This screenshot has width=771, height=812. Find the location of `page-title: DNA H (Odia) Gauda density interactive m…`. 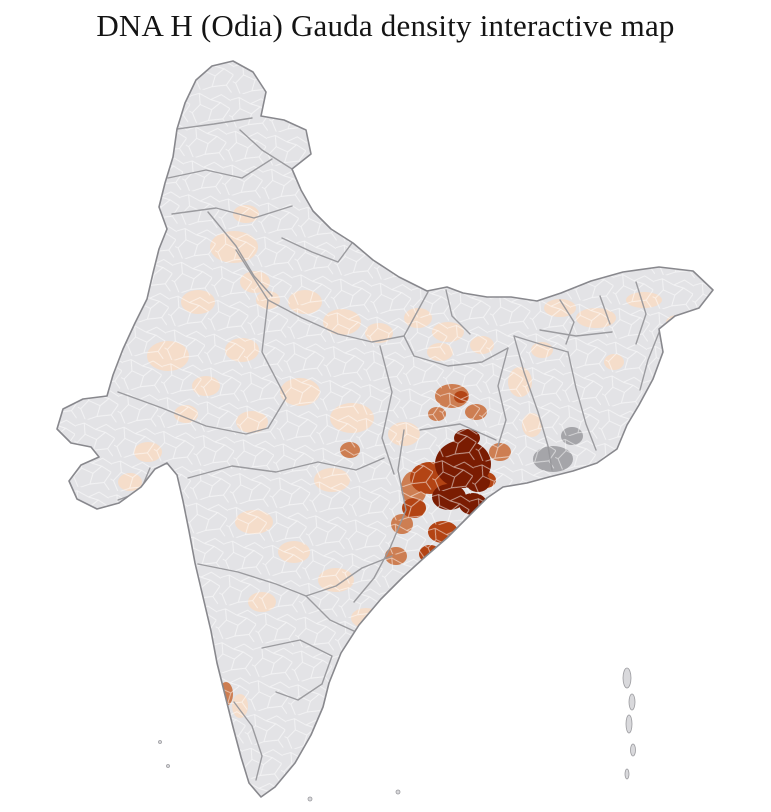

page-title: DNA H (Odia) Gauda density interactive m… is located at coordinates (385, 25).